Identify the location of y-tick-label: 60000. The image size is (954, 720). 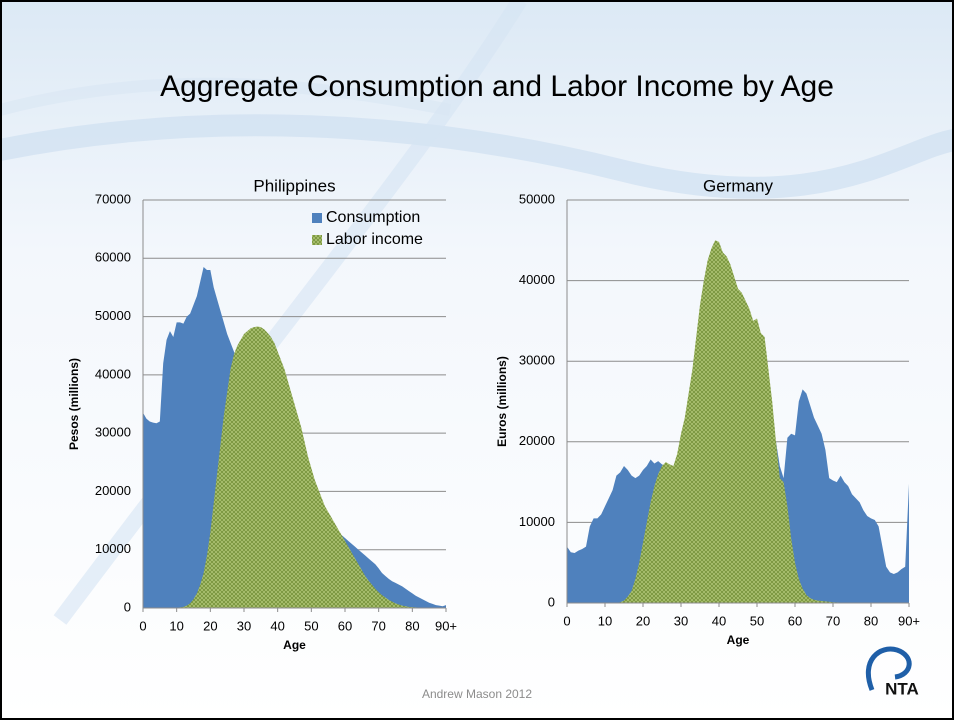
(113, 257).